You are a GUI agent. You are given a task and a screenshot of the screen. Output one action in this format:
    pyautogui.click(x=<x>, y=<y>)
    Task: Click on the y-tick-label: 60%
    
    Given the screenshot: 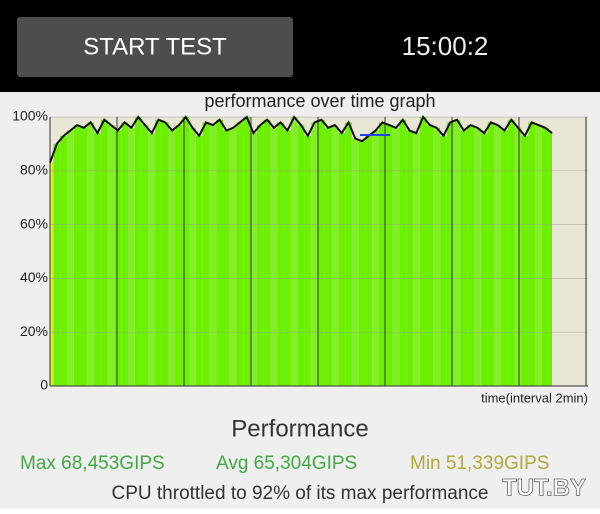 What is the action you would take?
    pyautogui.click(x=34, y=223)
    